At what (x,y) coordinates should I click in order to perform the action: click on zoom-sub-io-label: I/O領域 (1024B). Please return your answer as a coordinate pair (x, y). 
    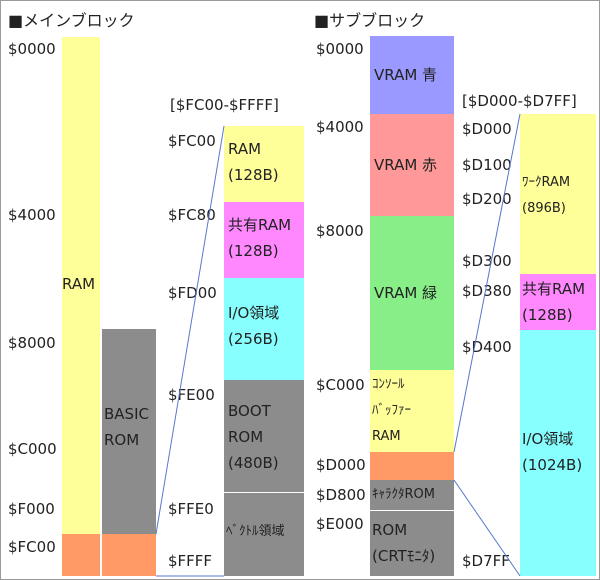
    Looking at the image, I should click on (552, 452).